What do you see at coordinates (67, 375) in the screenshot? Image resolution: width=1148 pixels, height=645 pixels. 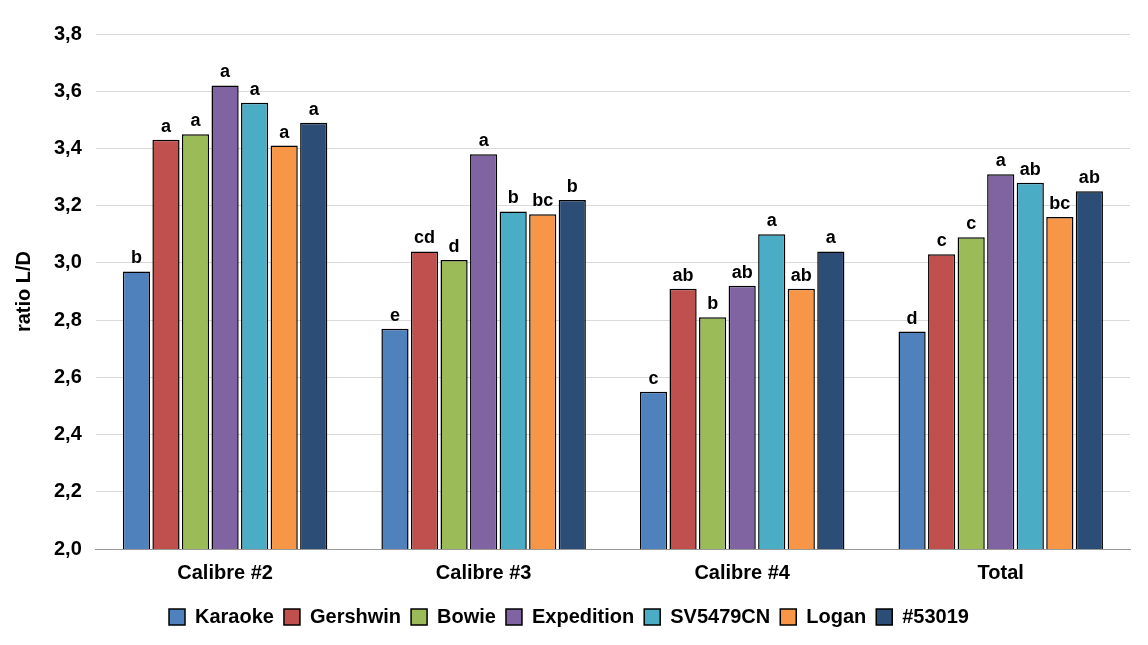 I see `y-tick-label: 2,6` at bounding box center [67, 375].